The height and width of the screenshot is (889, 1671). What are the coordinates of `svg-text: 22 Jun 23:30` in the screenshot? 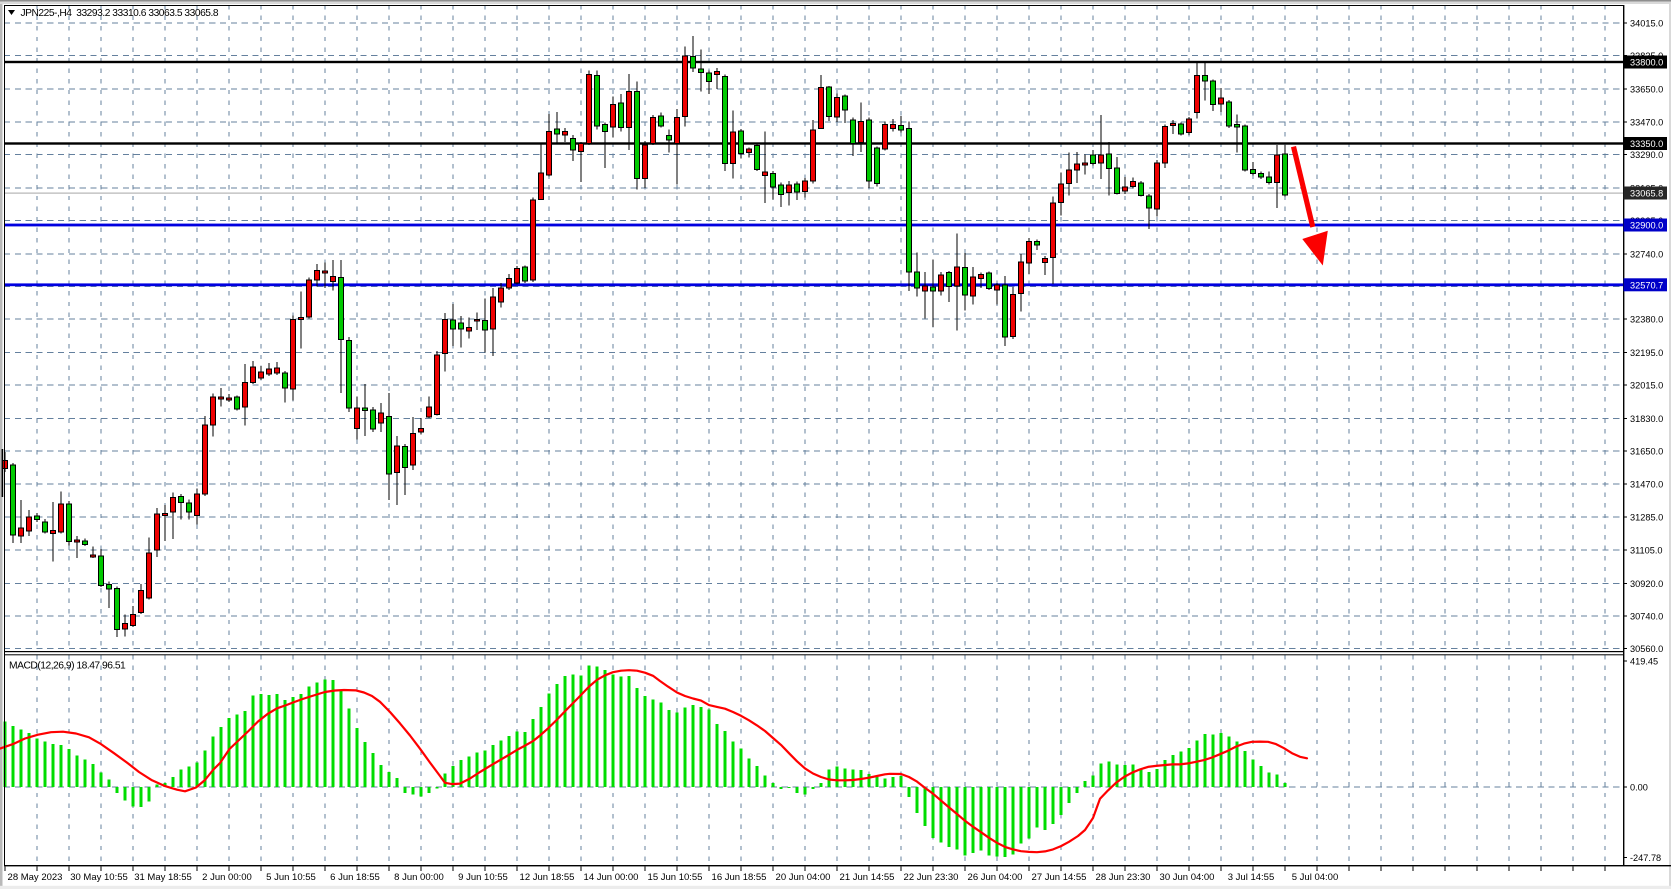 It's located at (931, 877).